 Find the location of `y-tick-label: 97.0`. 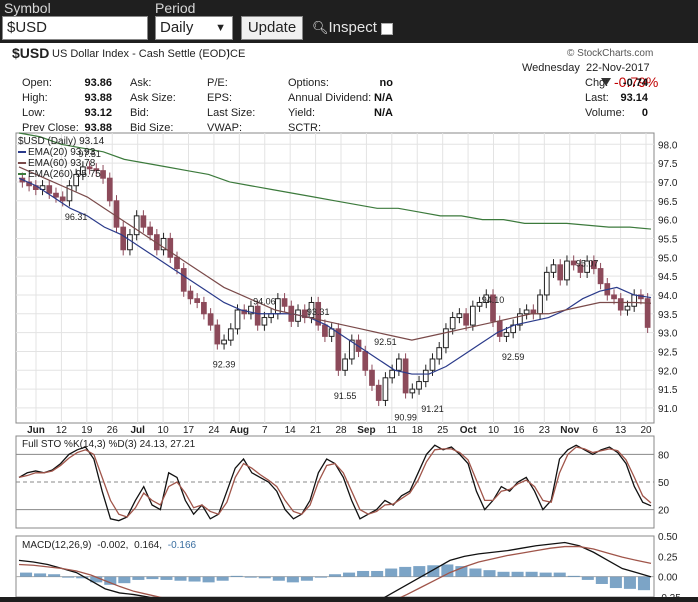

y-tick-label: 97.0 is located at coordinates (668, 183).